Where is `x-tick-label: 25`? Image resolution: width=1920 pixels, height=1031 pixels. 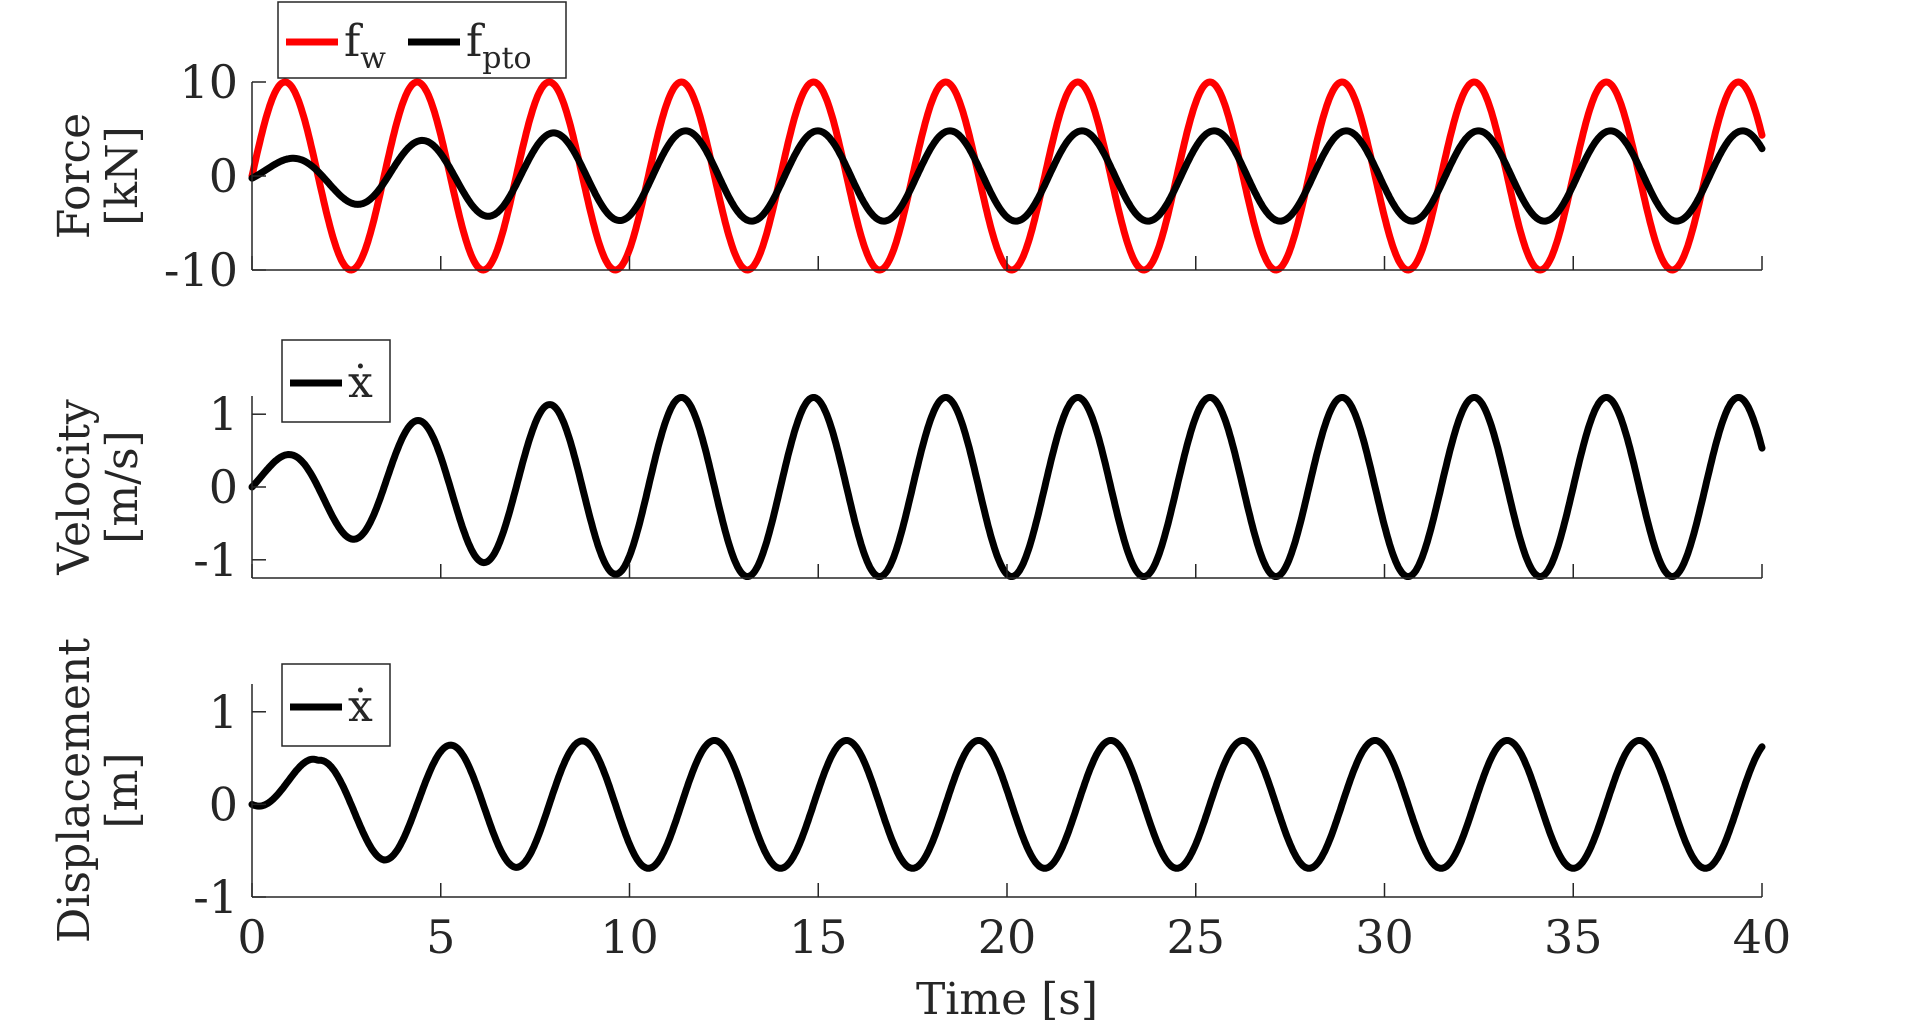
x-tick-label: 25 is located at coordinates (1195, 937).